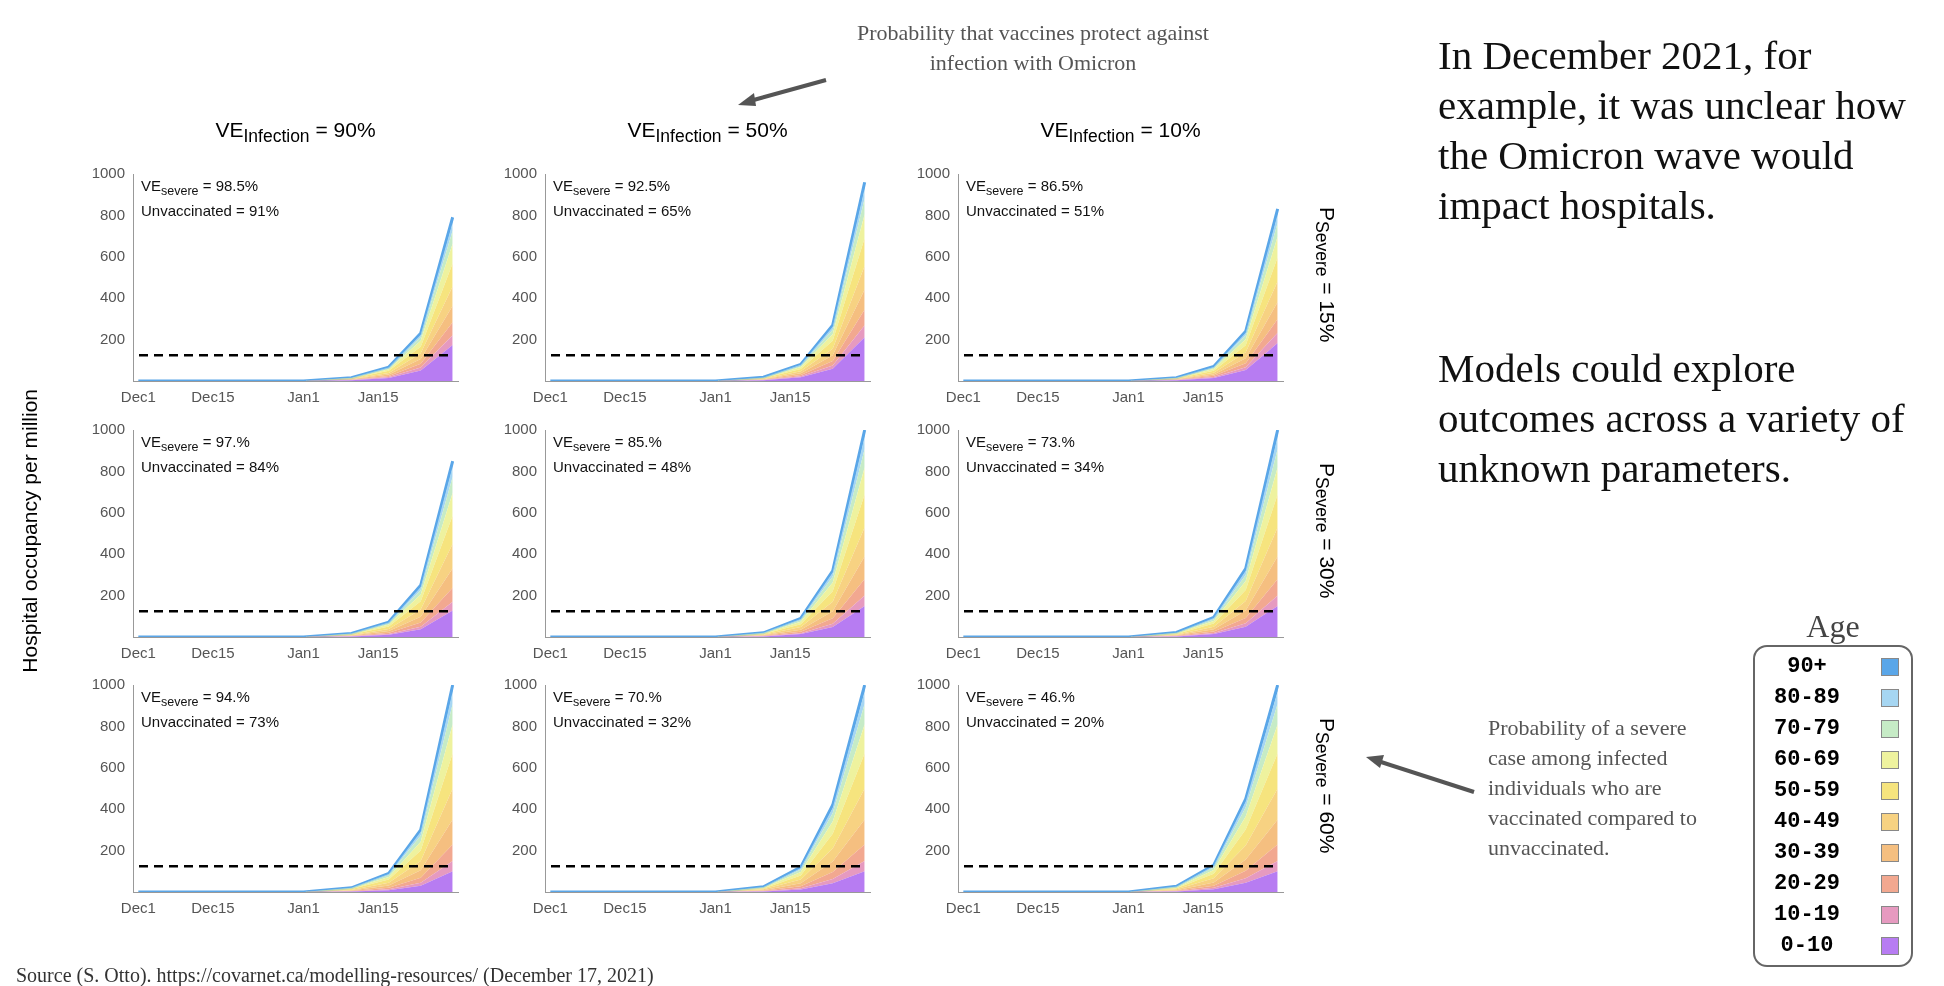 Image resolution: width=1944 pixels, height=986 pixels. Describe the element at coordinates (30, 531) in the screenshot. I see `y-axis-title: Hospital occupancy per million` at that location.